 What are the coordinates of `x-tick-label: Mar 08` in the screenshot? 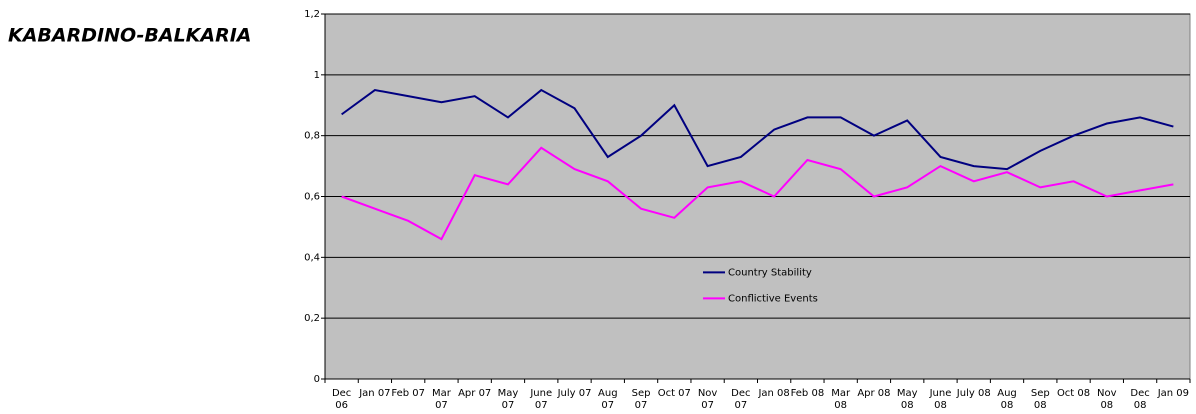 It's located at (841, 399).